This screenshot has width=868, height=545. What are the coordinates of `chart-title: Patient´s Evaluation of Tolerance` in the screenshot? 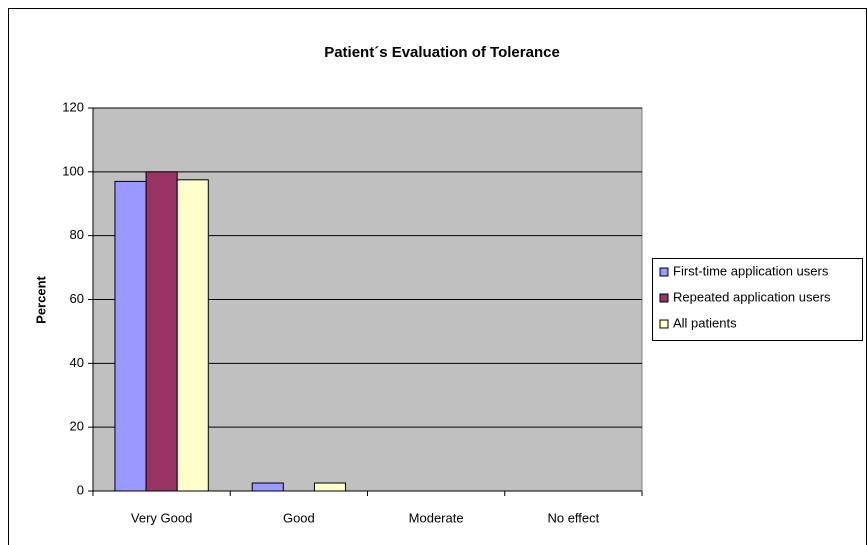 It's located at (442, 52).